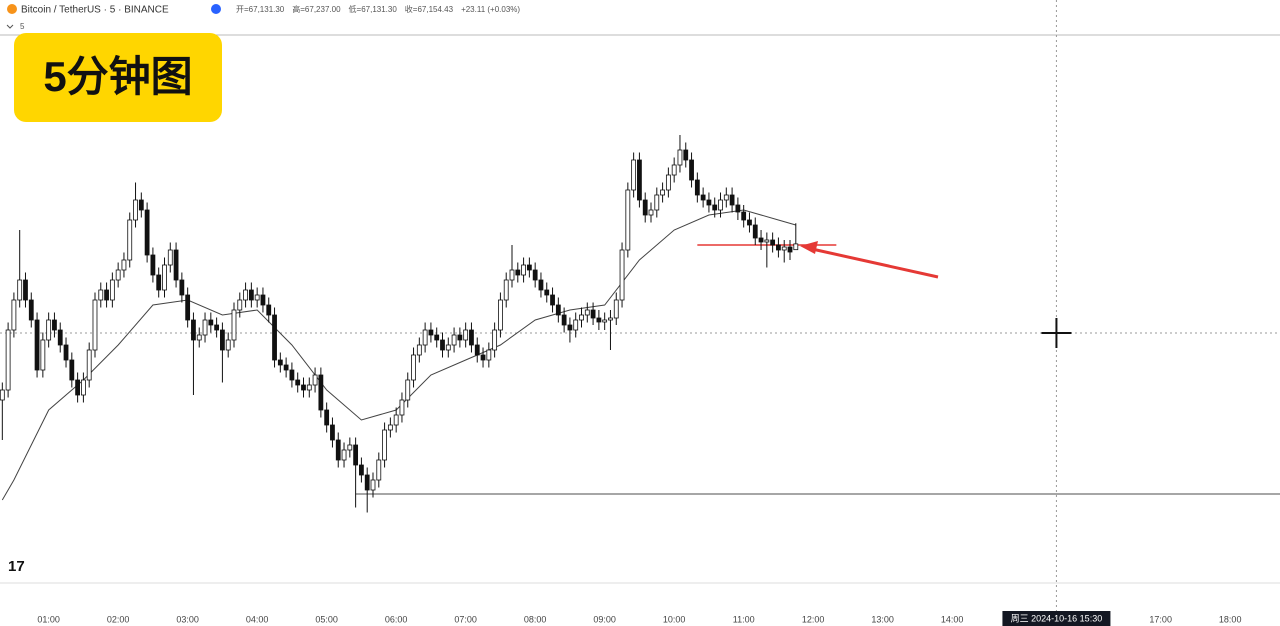 The height and width of the screenshot is (626, 1280). What do you see at coordinates (882, 619) in the screenshot?
I see `x-tick-label: 13:00` at bounding box center [882, 619].